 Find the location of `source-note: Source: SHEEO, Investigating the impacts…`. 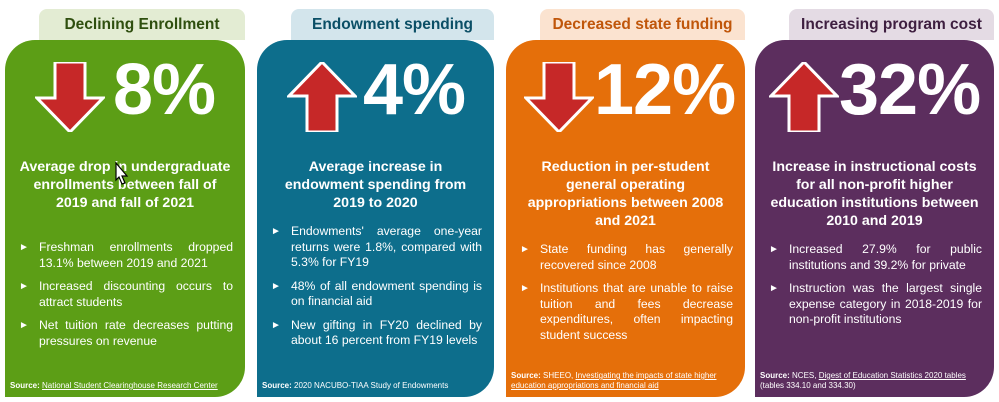

source-note: Source: SHEEO, Investigating the impacts… is located at coordinates (624, 381).